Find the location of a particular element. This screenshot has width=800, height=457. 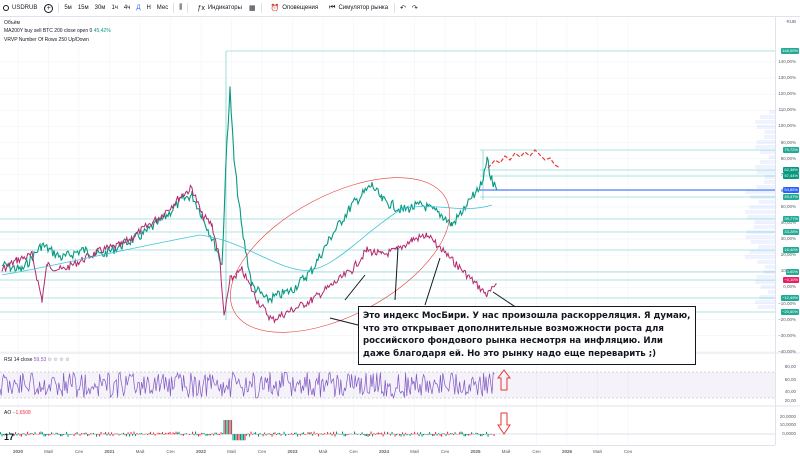

symbol-name: USDRUB is located at coordinates (25, 8).